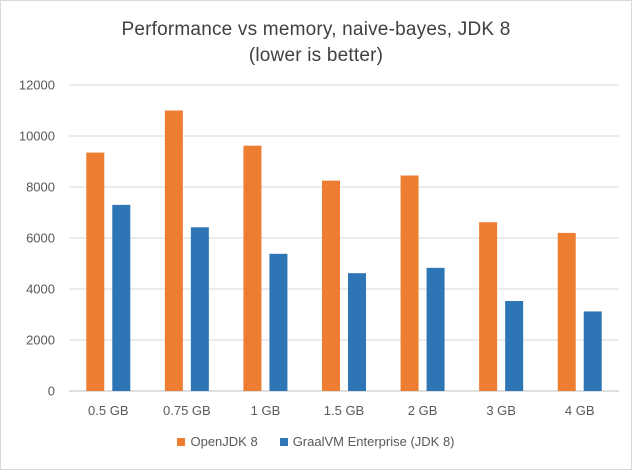 The height and width of the screenshot is (470, 632). I want to click on y-tick-label: 6000, so click(40, 238).